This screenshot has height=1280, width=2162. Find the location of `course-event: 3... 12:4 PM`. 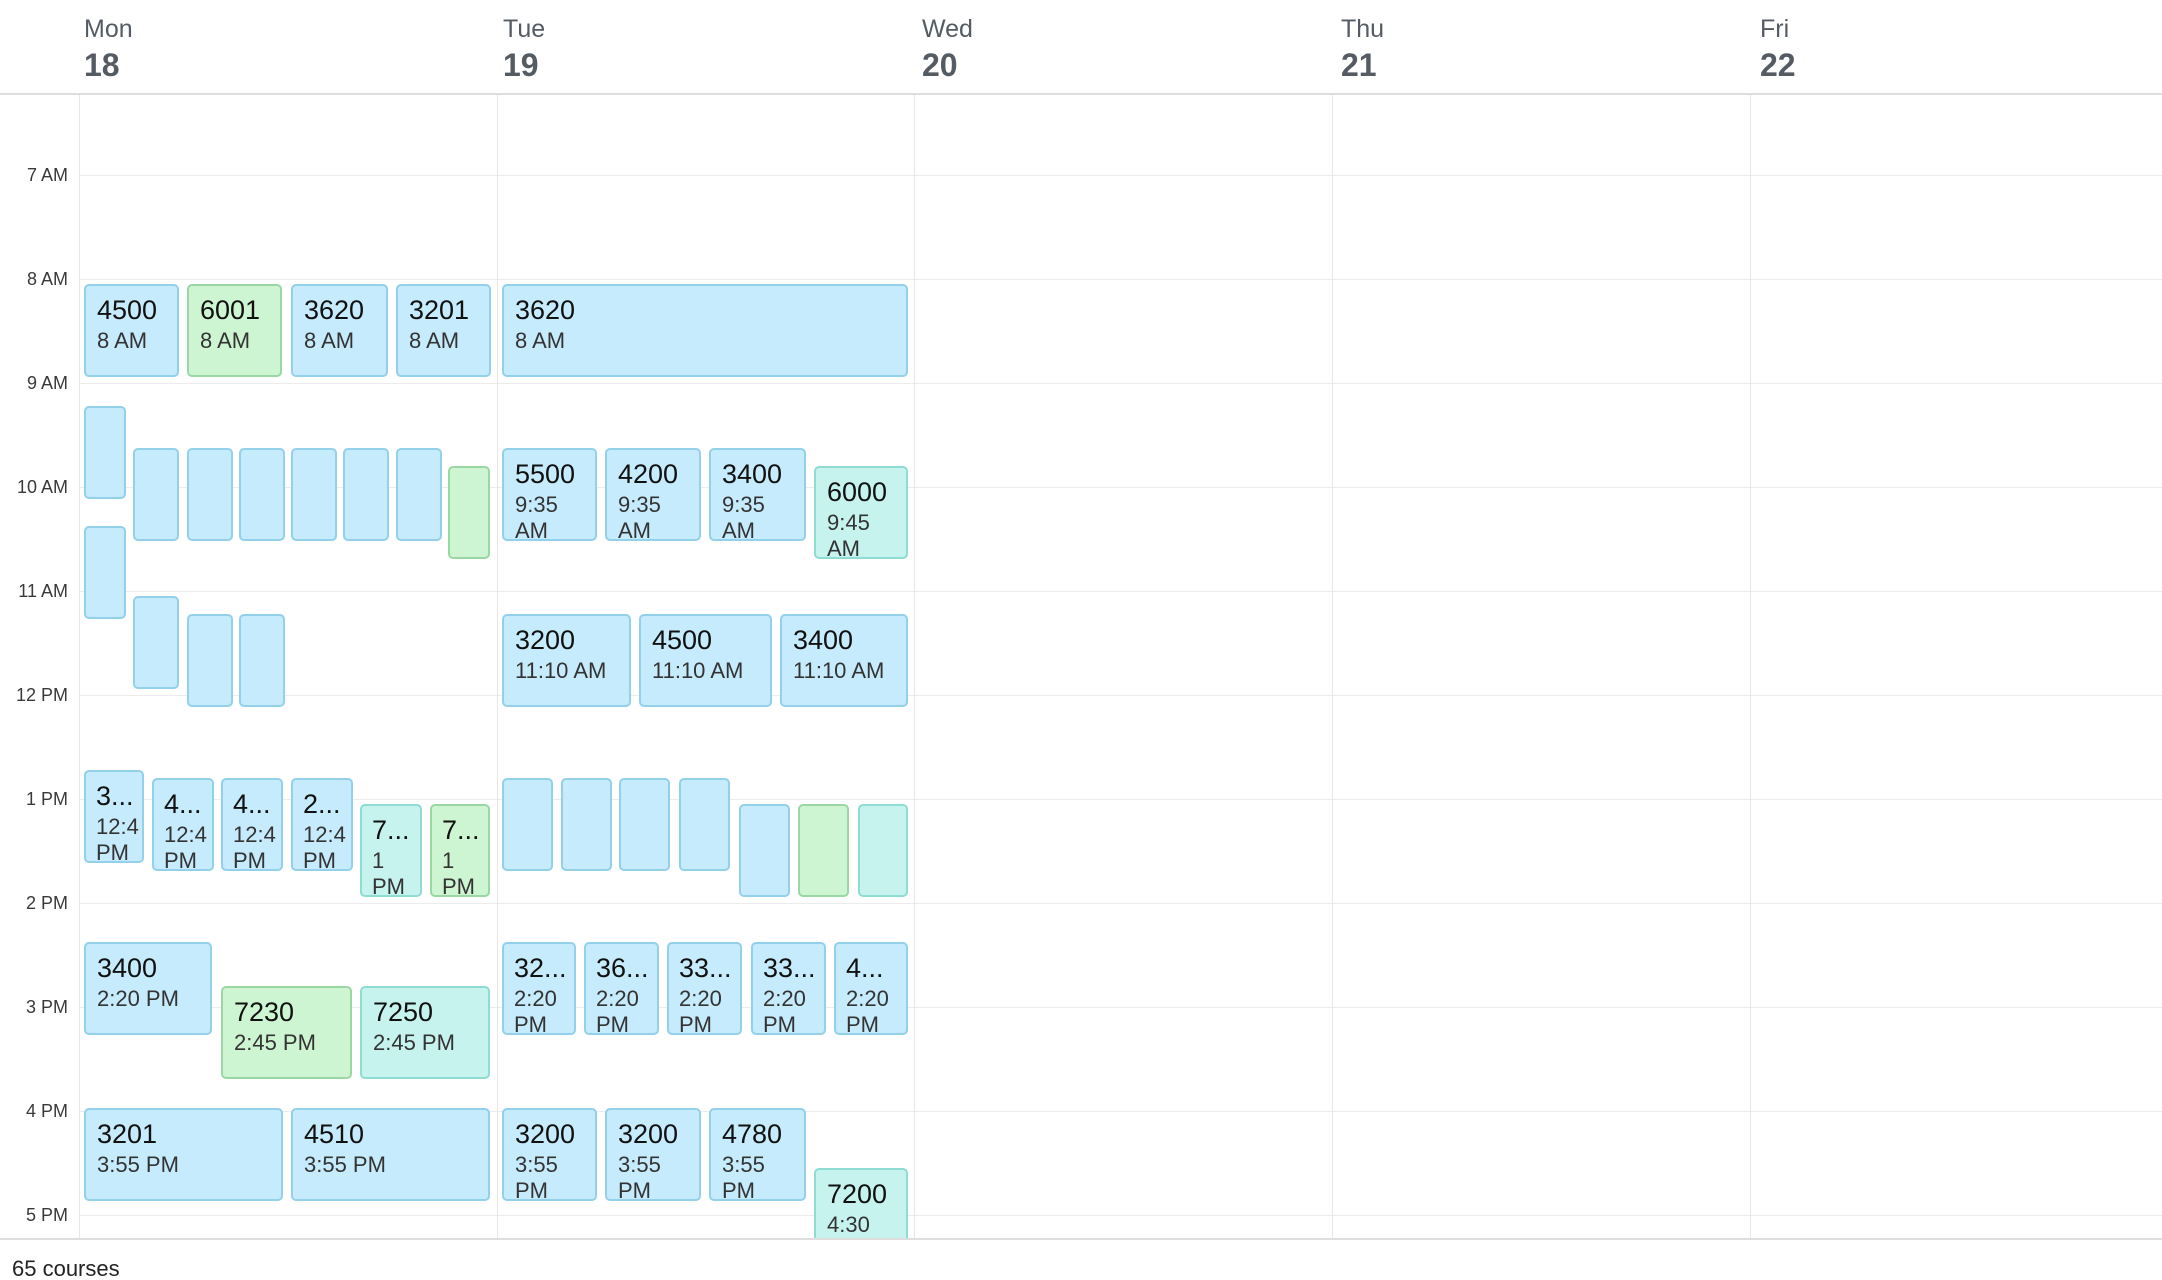

course-event: 3... 12:4 PM is located at coordinates (114, 816).